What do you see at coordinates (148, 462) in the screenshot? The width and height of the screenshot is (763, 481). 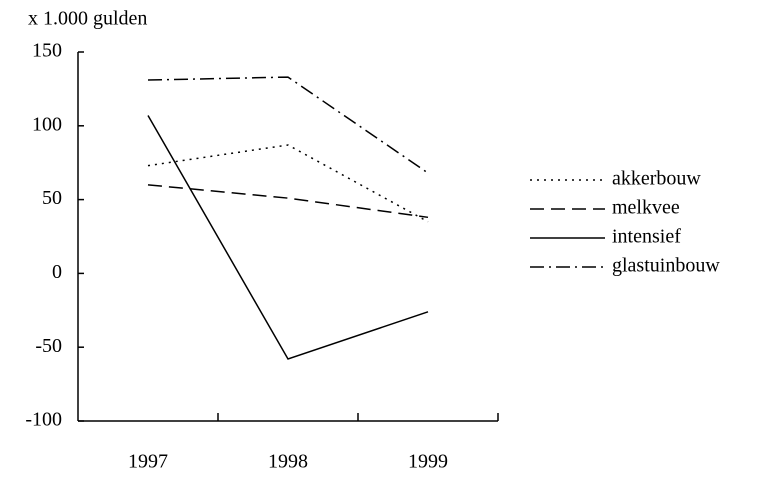 I see `x-tick-label: 1997` at bounding box center [148, 462].